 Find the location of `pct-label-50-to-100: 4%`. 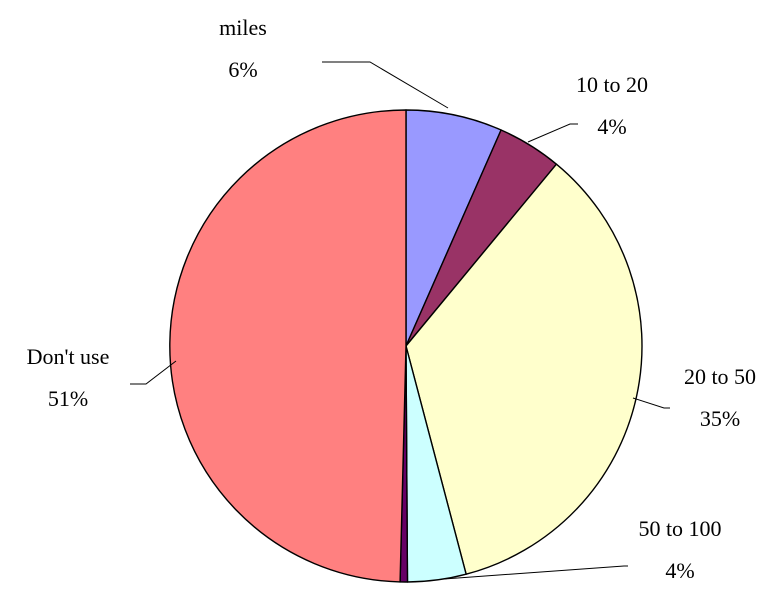

pct-label-50-to-100: 4% is located at coordinates (679, 570).